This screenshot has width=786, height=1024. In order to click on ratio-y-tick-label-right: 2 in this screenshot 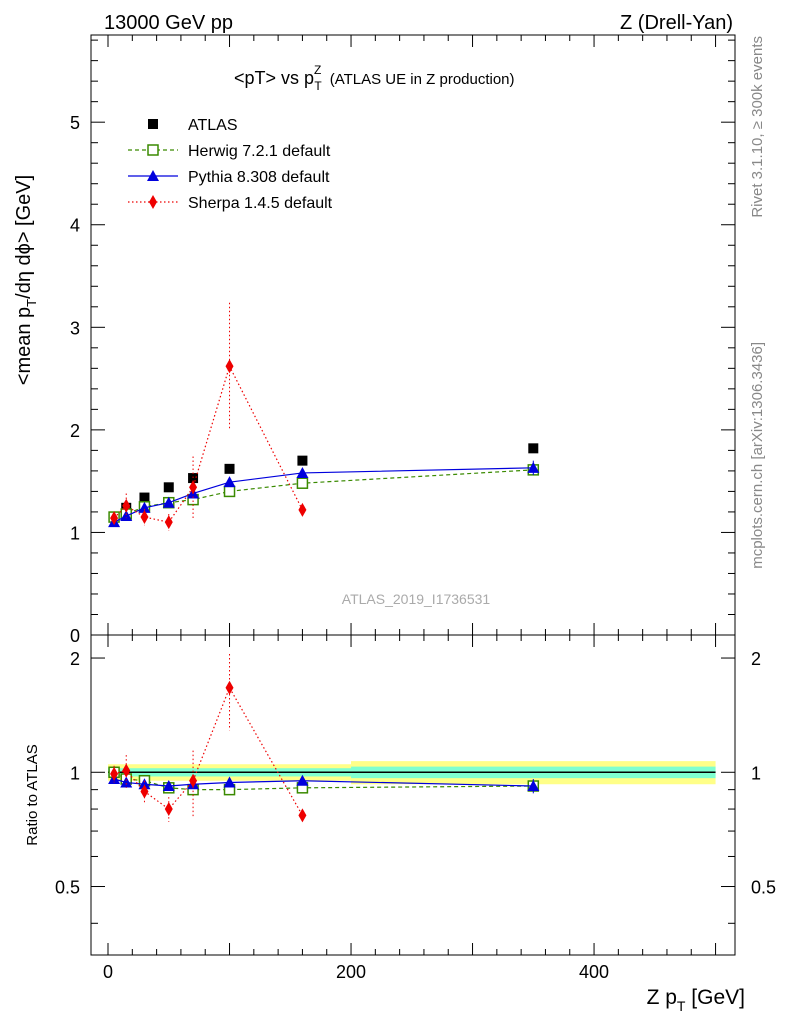, I will do `click(756, 659)`.